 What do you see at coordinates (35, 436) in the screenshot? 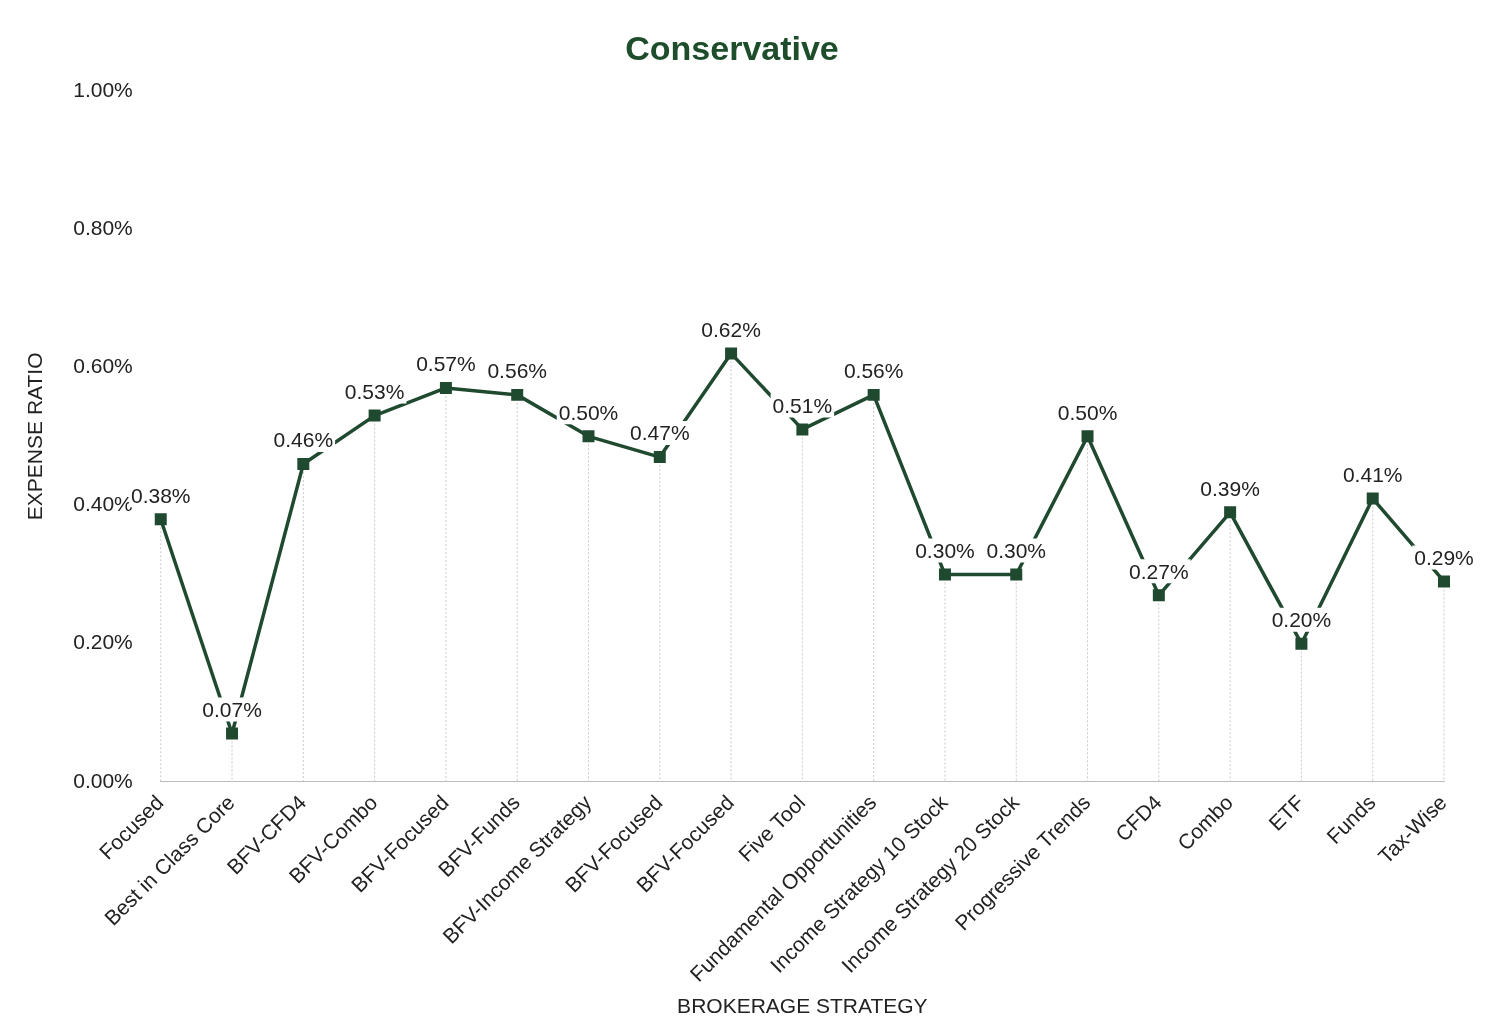
I see `y-axis-title: EXPENSE RATIO` at bounding box center [35, 436].